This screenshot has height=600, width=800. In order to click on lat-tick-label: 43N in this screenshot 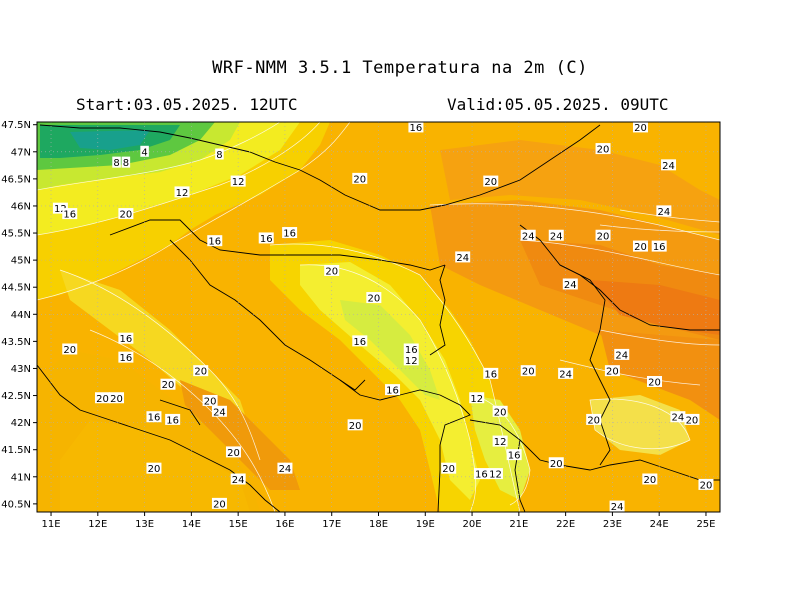, I will do `click(21, 369)`.